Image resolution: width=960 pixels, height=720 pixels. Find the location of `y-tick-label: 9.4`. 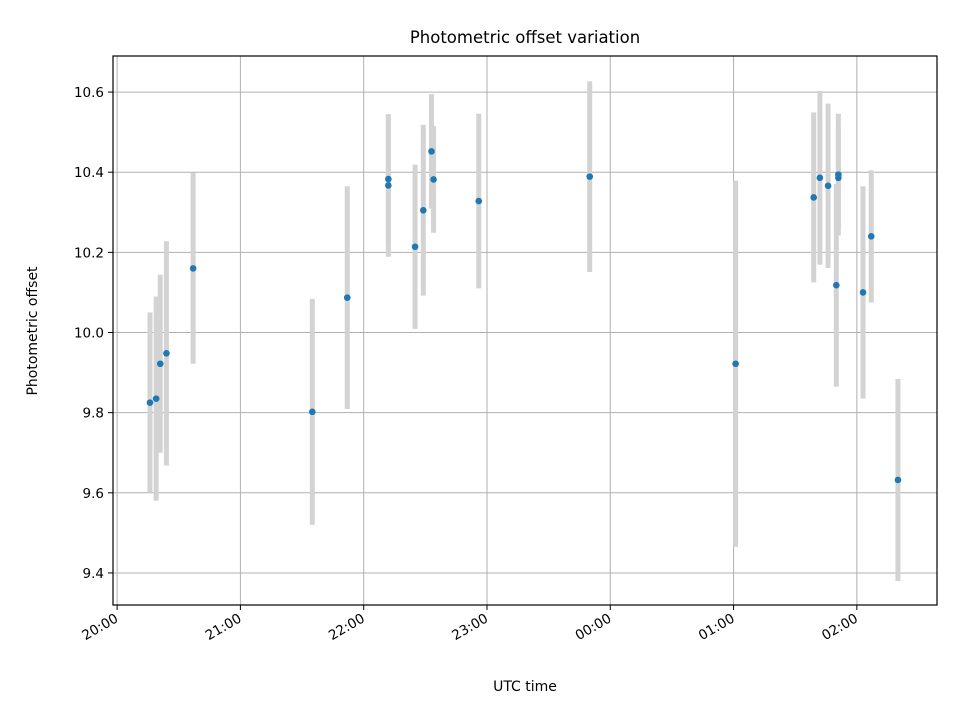

y-tick-label: 9.4 is located at coordinates (93, 574).